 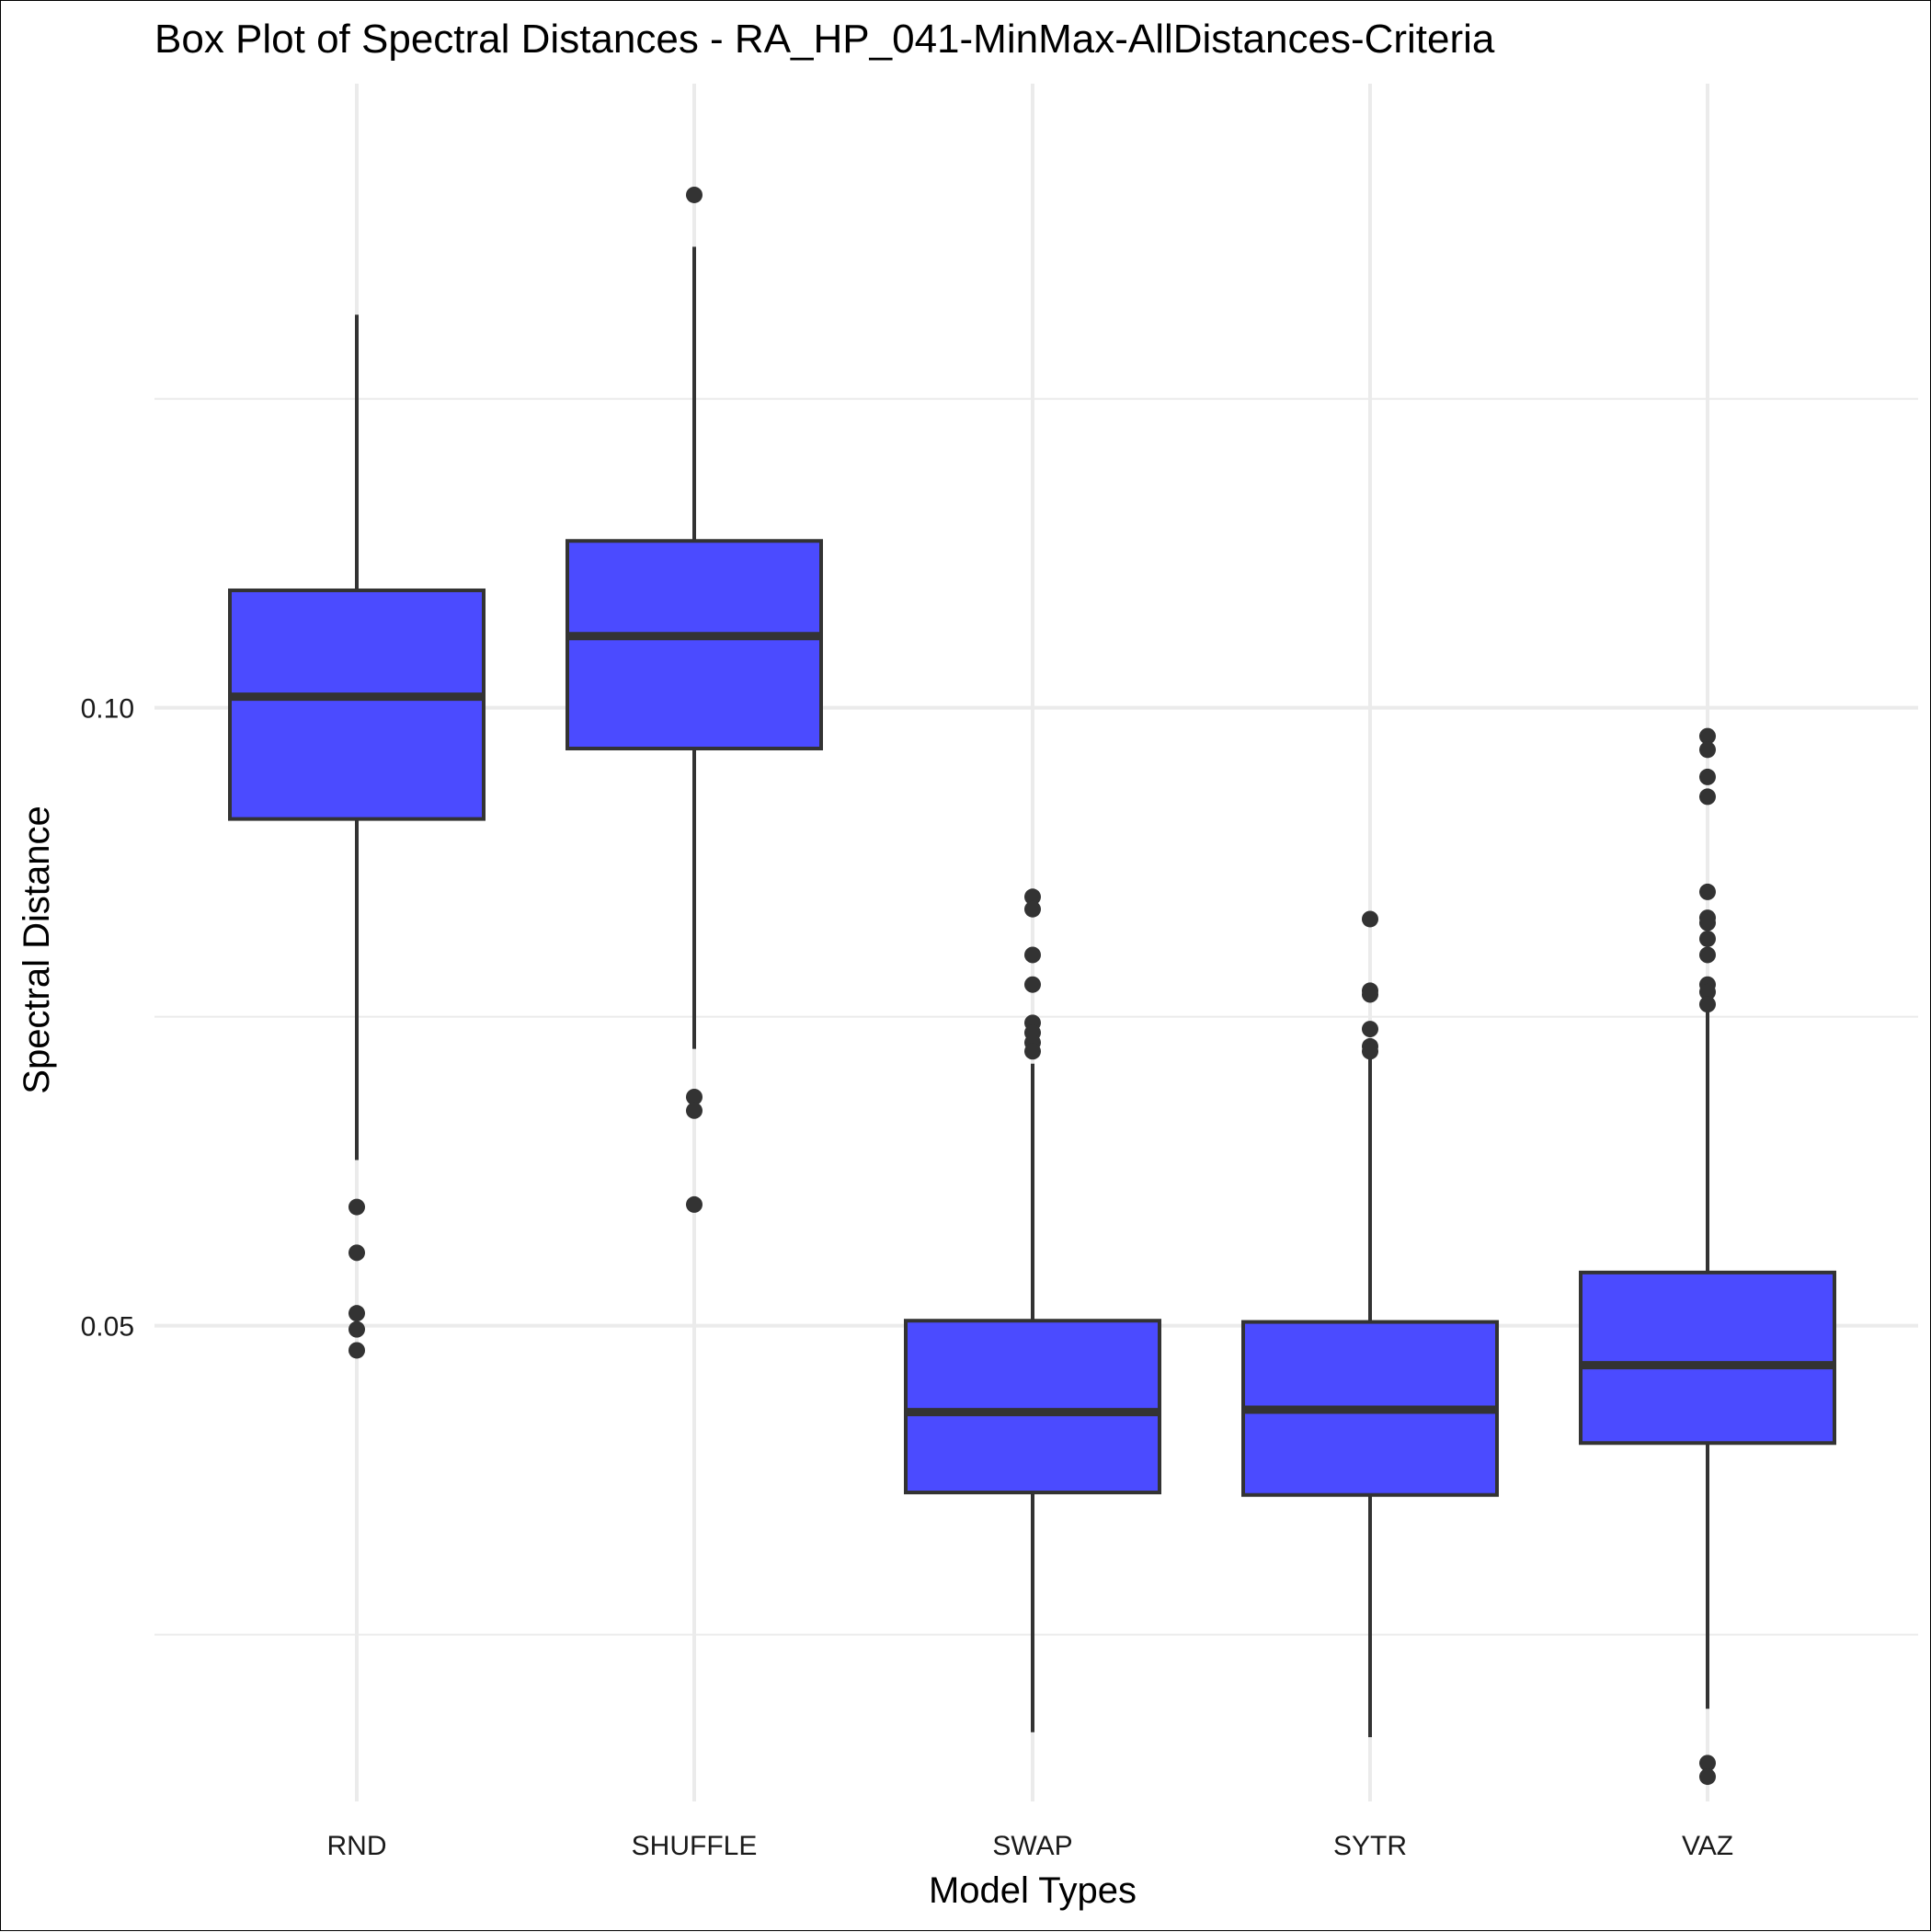 I want to click on x-tick-label: VAZ, so click(x=1707, y=1846).